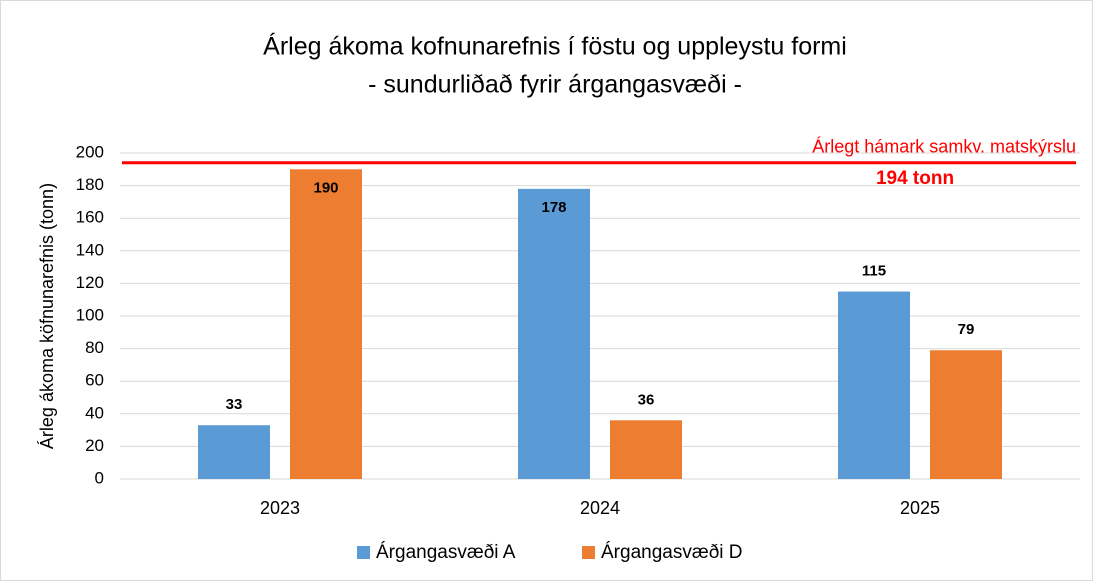 This screenshot has height=581, width=1093. Describe the element at coordinates (944, 147) in the screenshot. I see `reference-label: Árlegt hámark samkv. matskýrslu` at that location.